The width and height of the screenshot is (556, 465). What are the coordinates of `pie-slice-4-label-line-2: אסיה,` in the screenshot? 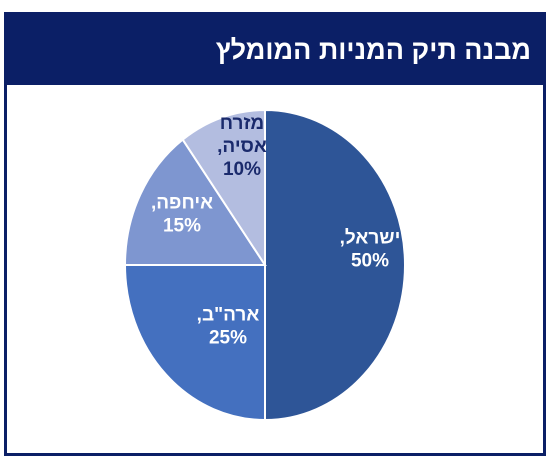 It's located at (242, 146).